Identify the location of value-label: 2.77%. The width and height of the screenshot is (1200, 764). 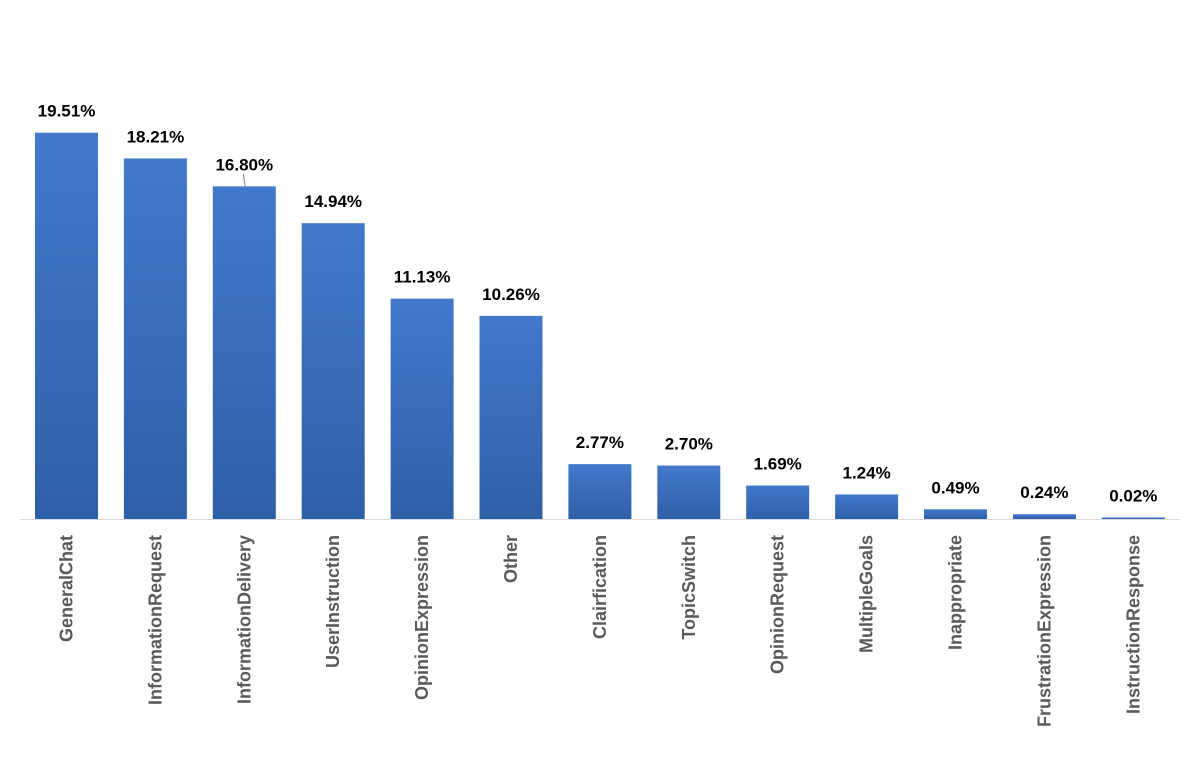
(600, 442).